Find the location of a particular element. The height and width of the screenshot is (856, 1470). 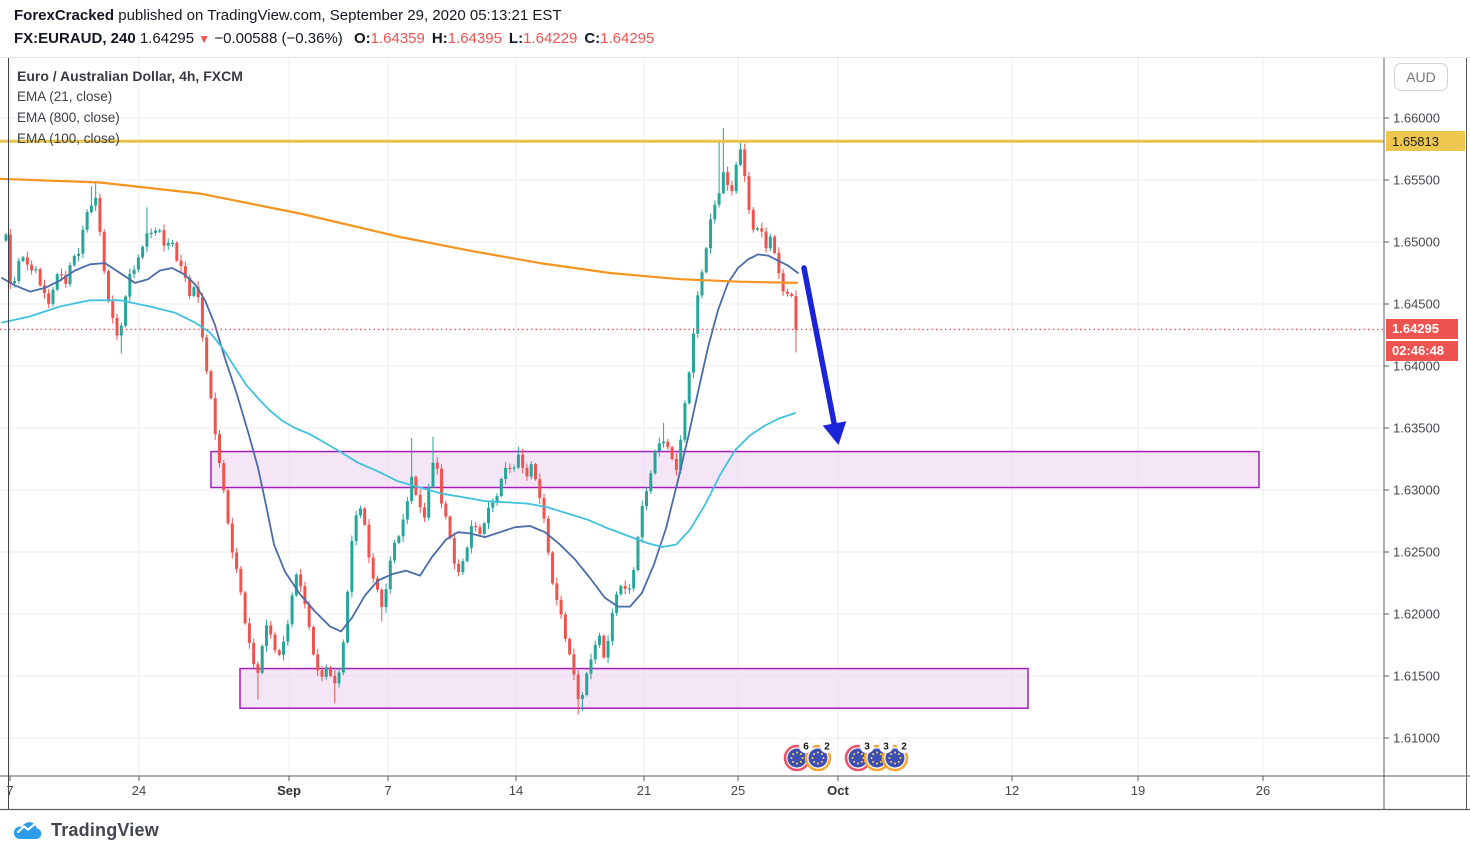

price-tick-label: 1.66000 is located at coordinates (1416, 118).